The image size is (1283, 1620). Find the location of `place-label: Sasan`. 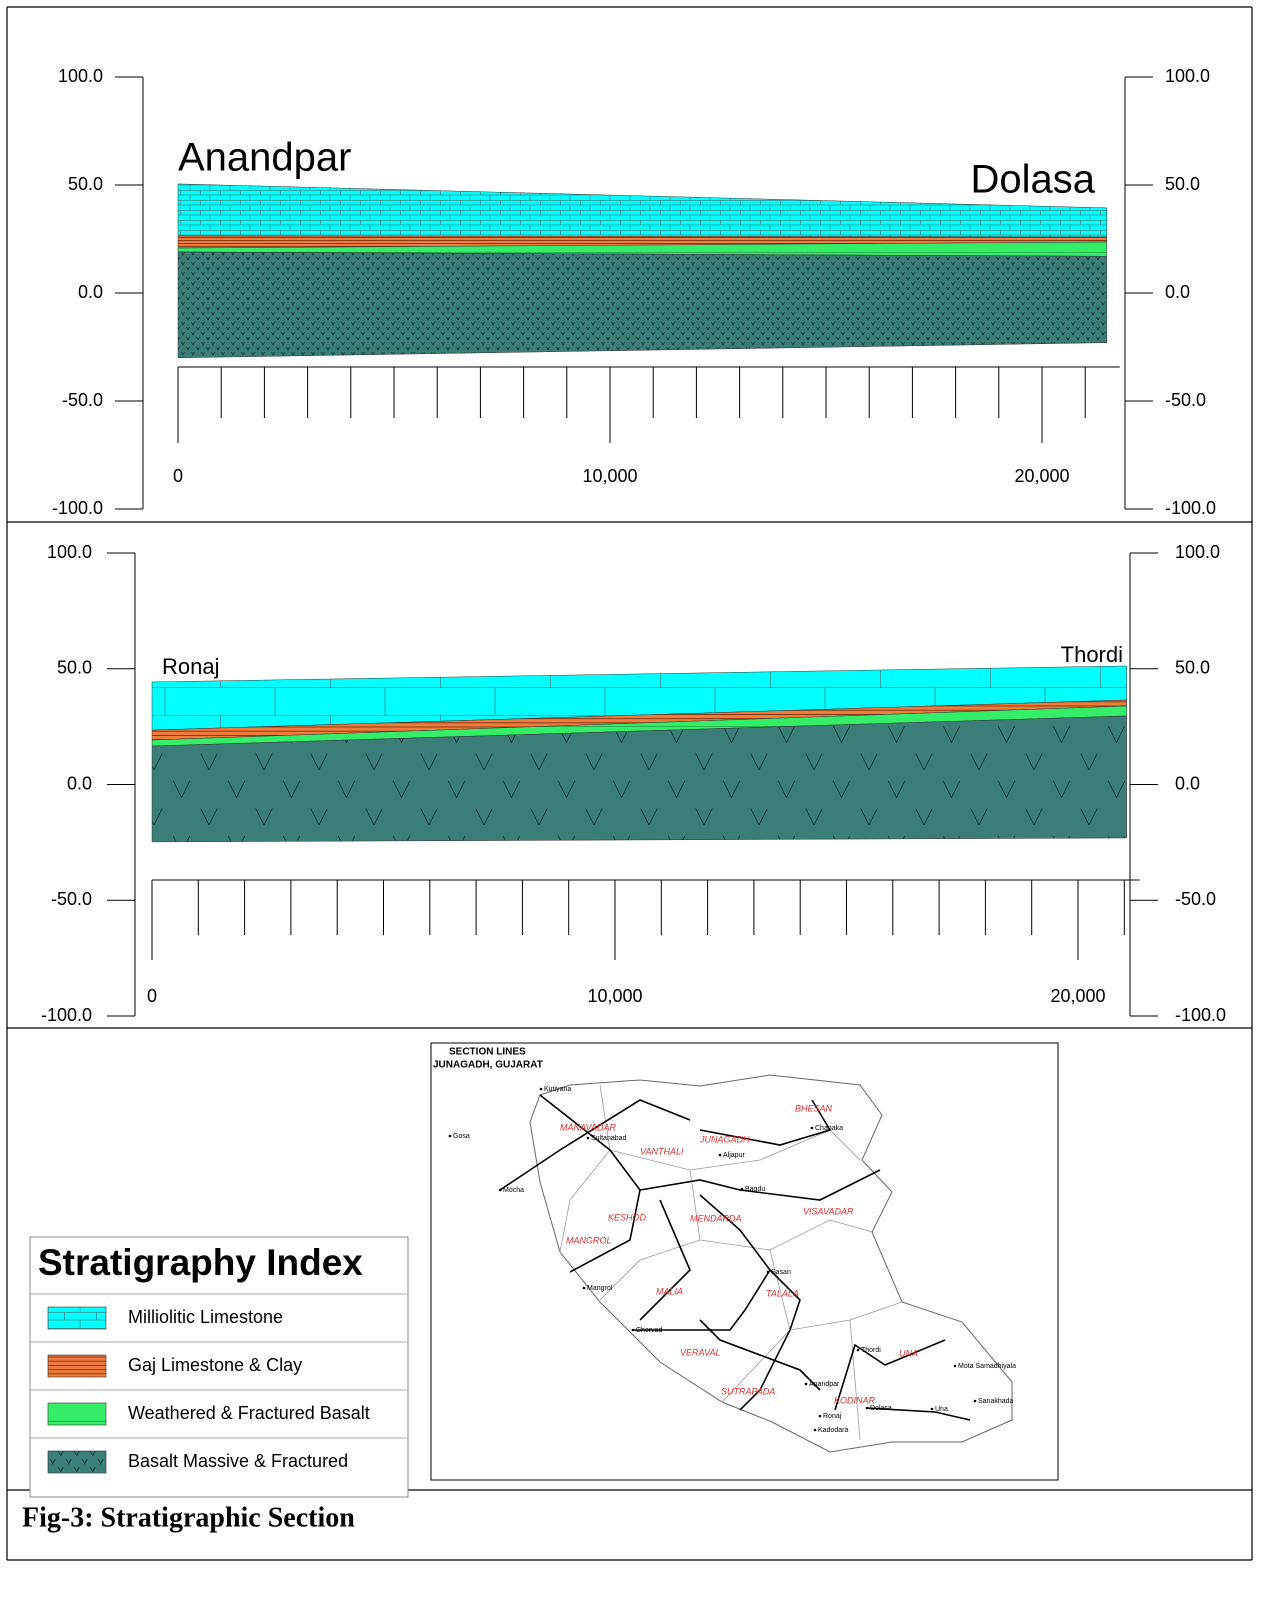

place-label: Sasan is located at coordinates (781, 1272).